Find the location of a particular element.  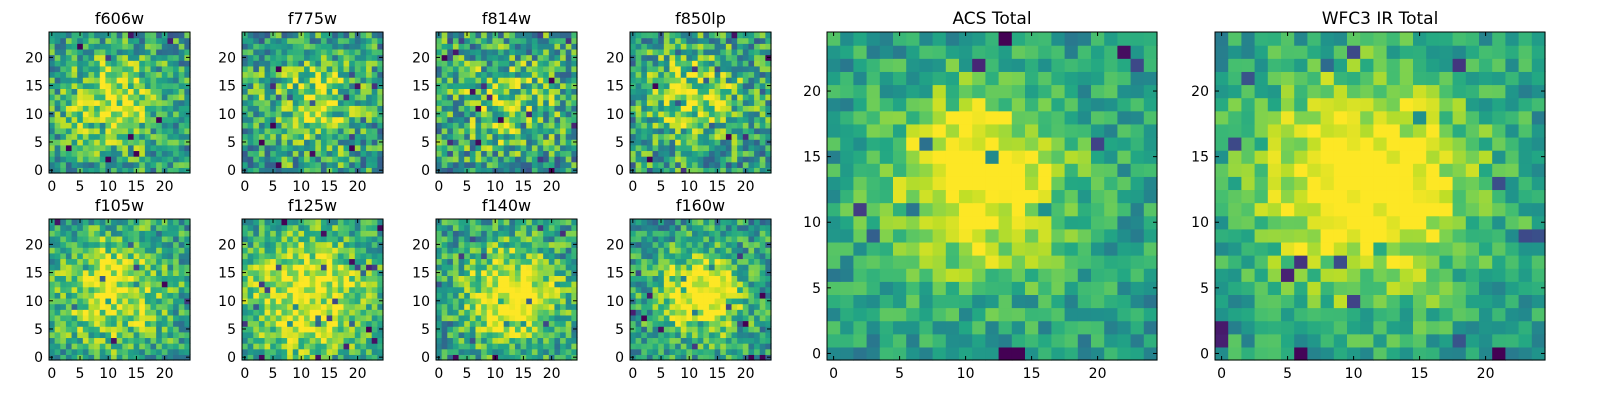

x-tick-label: 20 is located at coordinates (552, 374).